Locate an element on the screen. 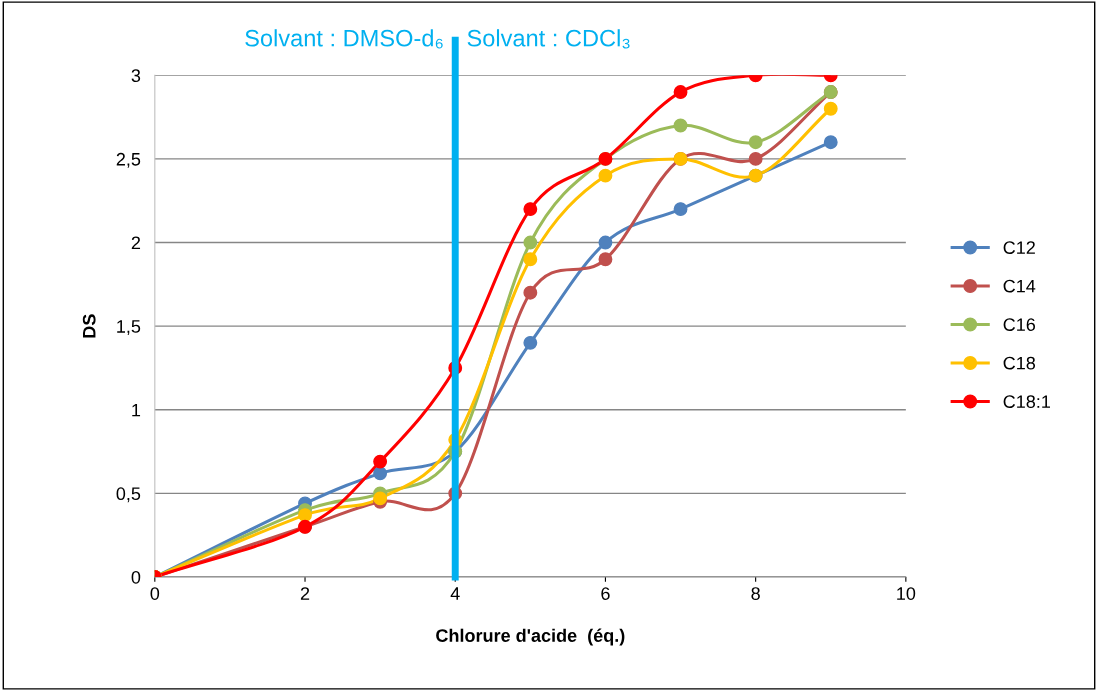 This screenshot has width=1098, height=691. y-tick-label: 1 is located at coordinates (136, 410).